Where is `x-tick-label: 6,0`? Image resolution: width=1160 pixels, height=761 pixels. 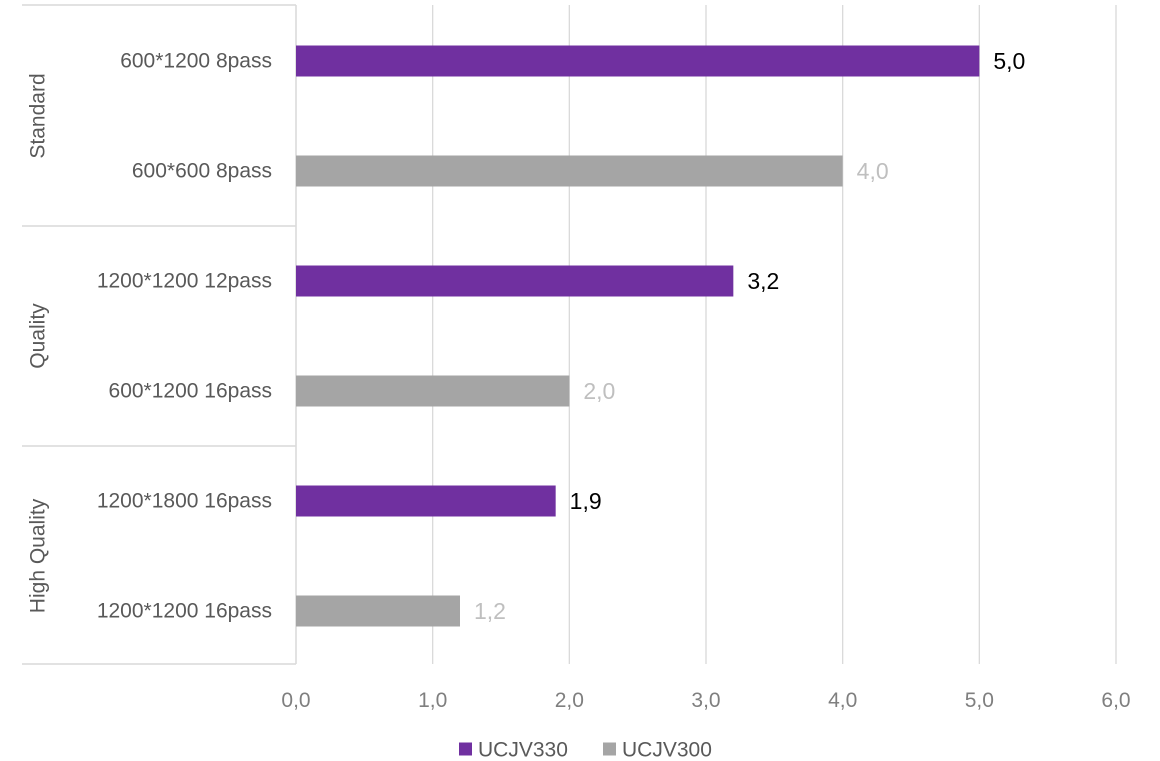 x-tick-label: 6,0 is located at coordinates (1115, 700).